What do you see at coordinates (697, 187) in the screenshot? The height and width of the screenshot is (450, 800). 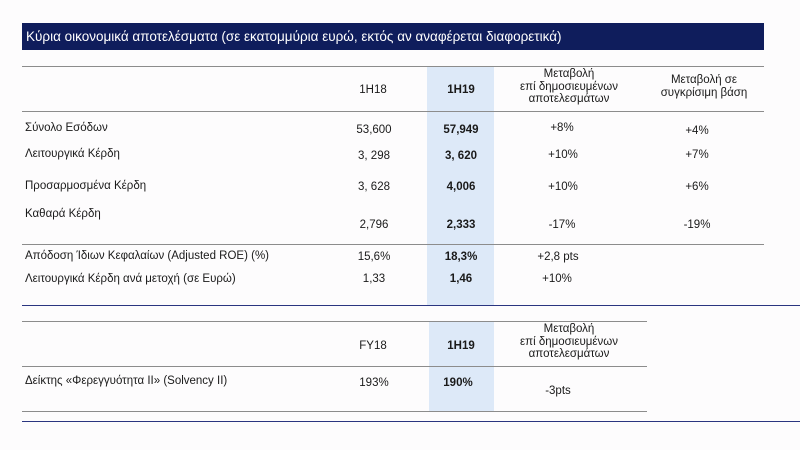 I see `cell-comparable-change: +6%` at bounding box center [697, 187].